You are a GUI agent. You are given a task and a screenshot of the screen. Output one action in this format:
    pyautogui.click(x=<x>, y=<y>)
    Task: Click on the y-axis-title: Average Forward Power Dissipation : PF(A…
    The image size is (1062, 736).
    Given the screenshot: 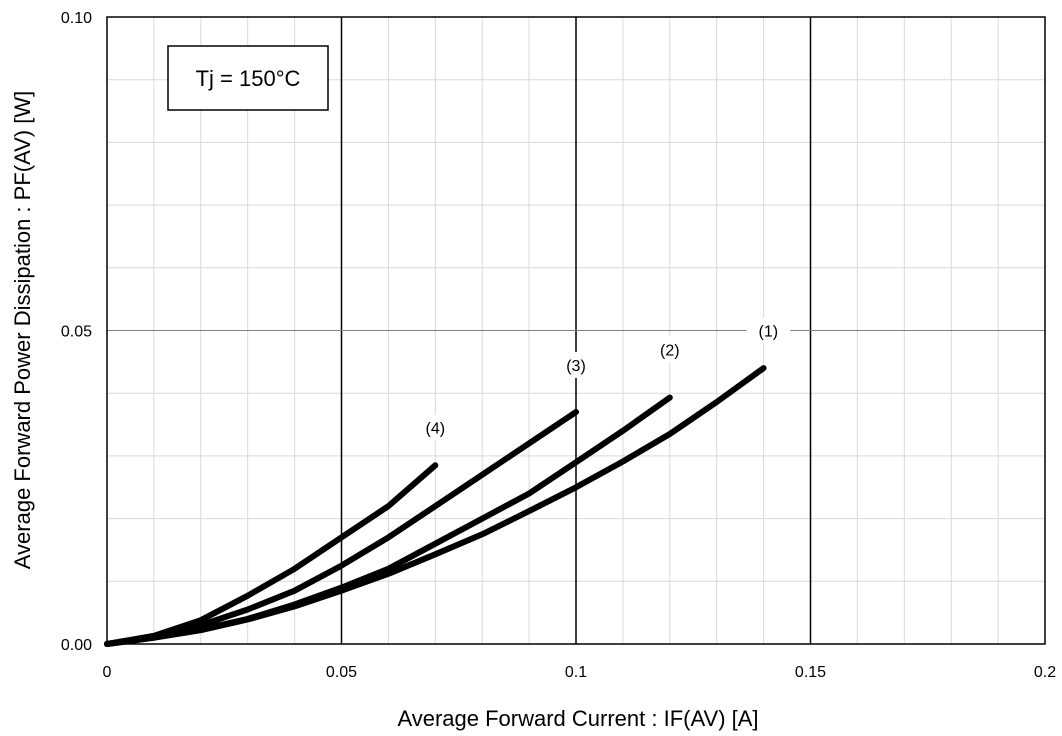 What is the action you would take?
    pyautogui.click(x=22, y=330)
    